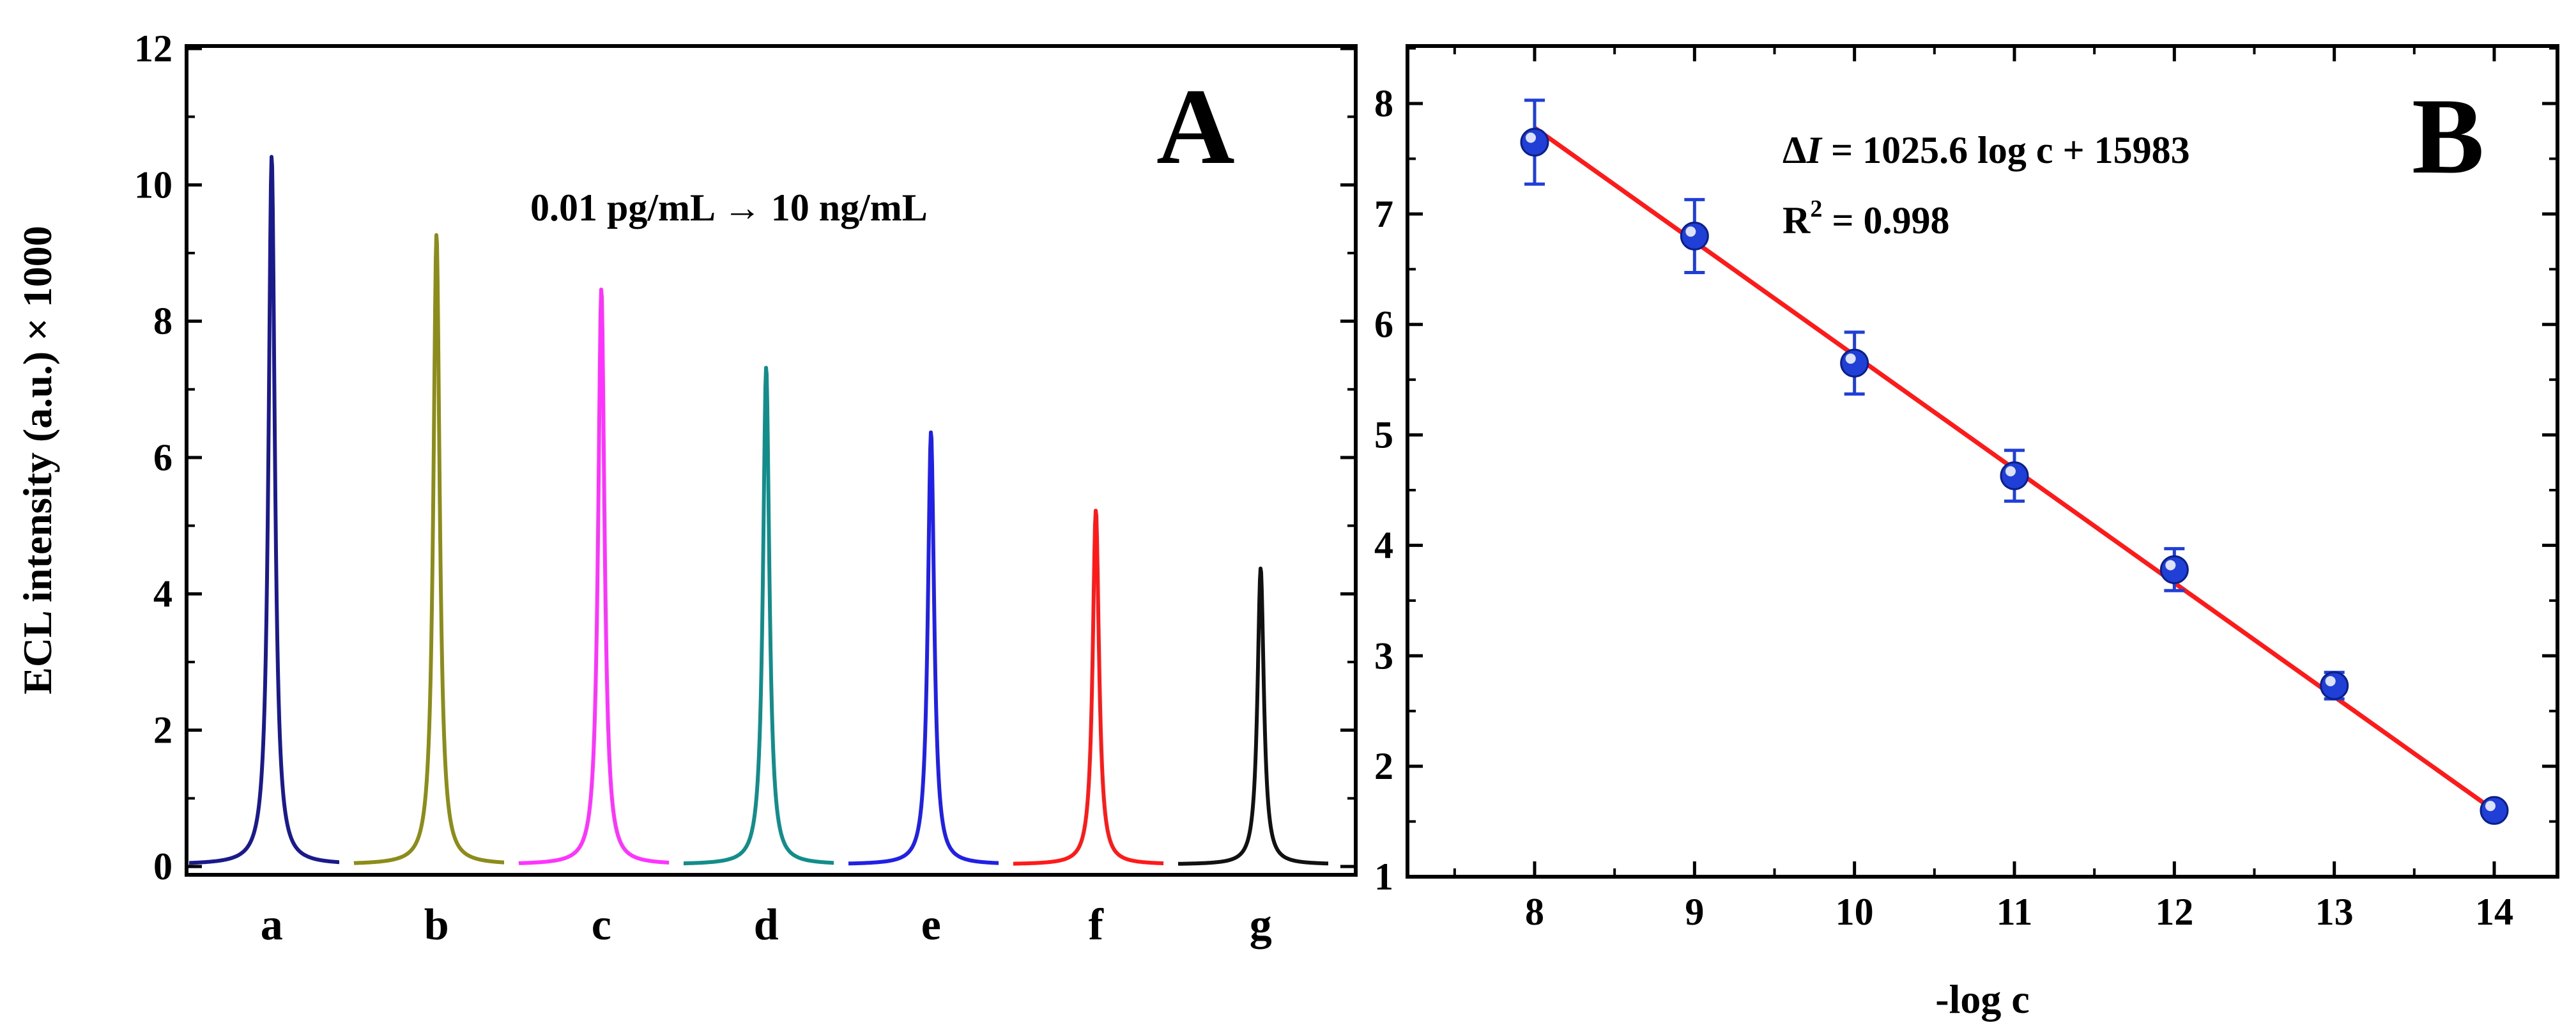 The height and width of the screenshot is (1032, 2576). Describe the element at coordinates (1096, 925) in the screenshot. I see `category-label-f: f` at that location.